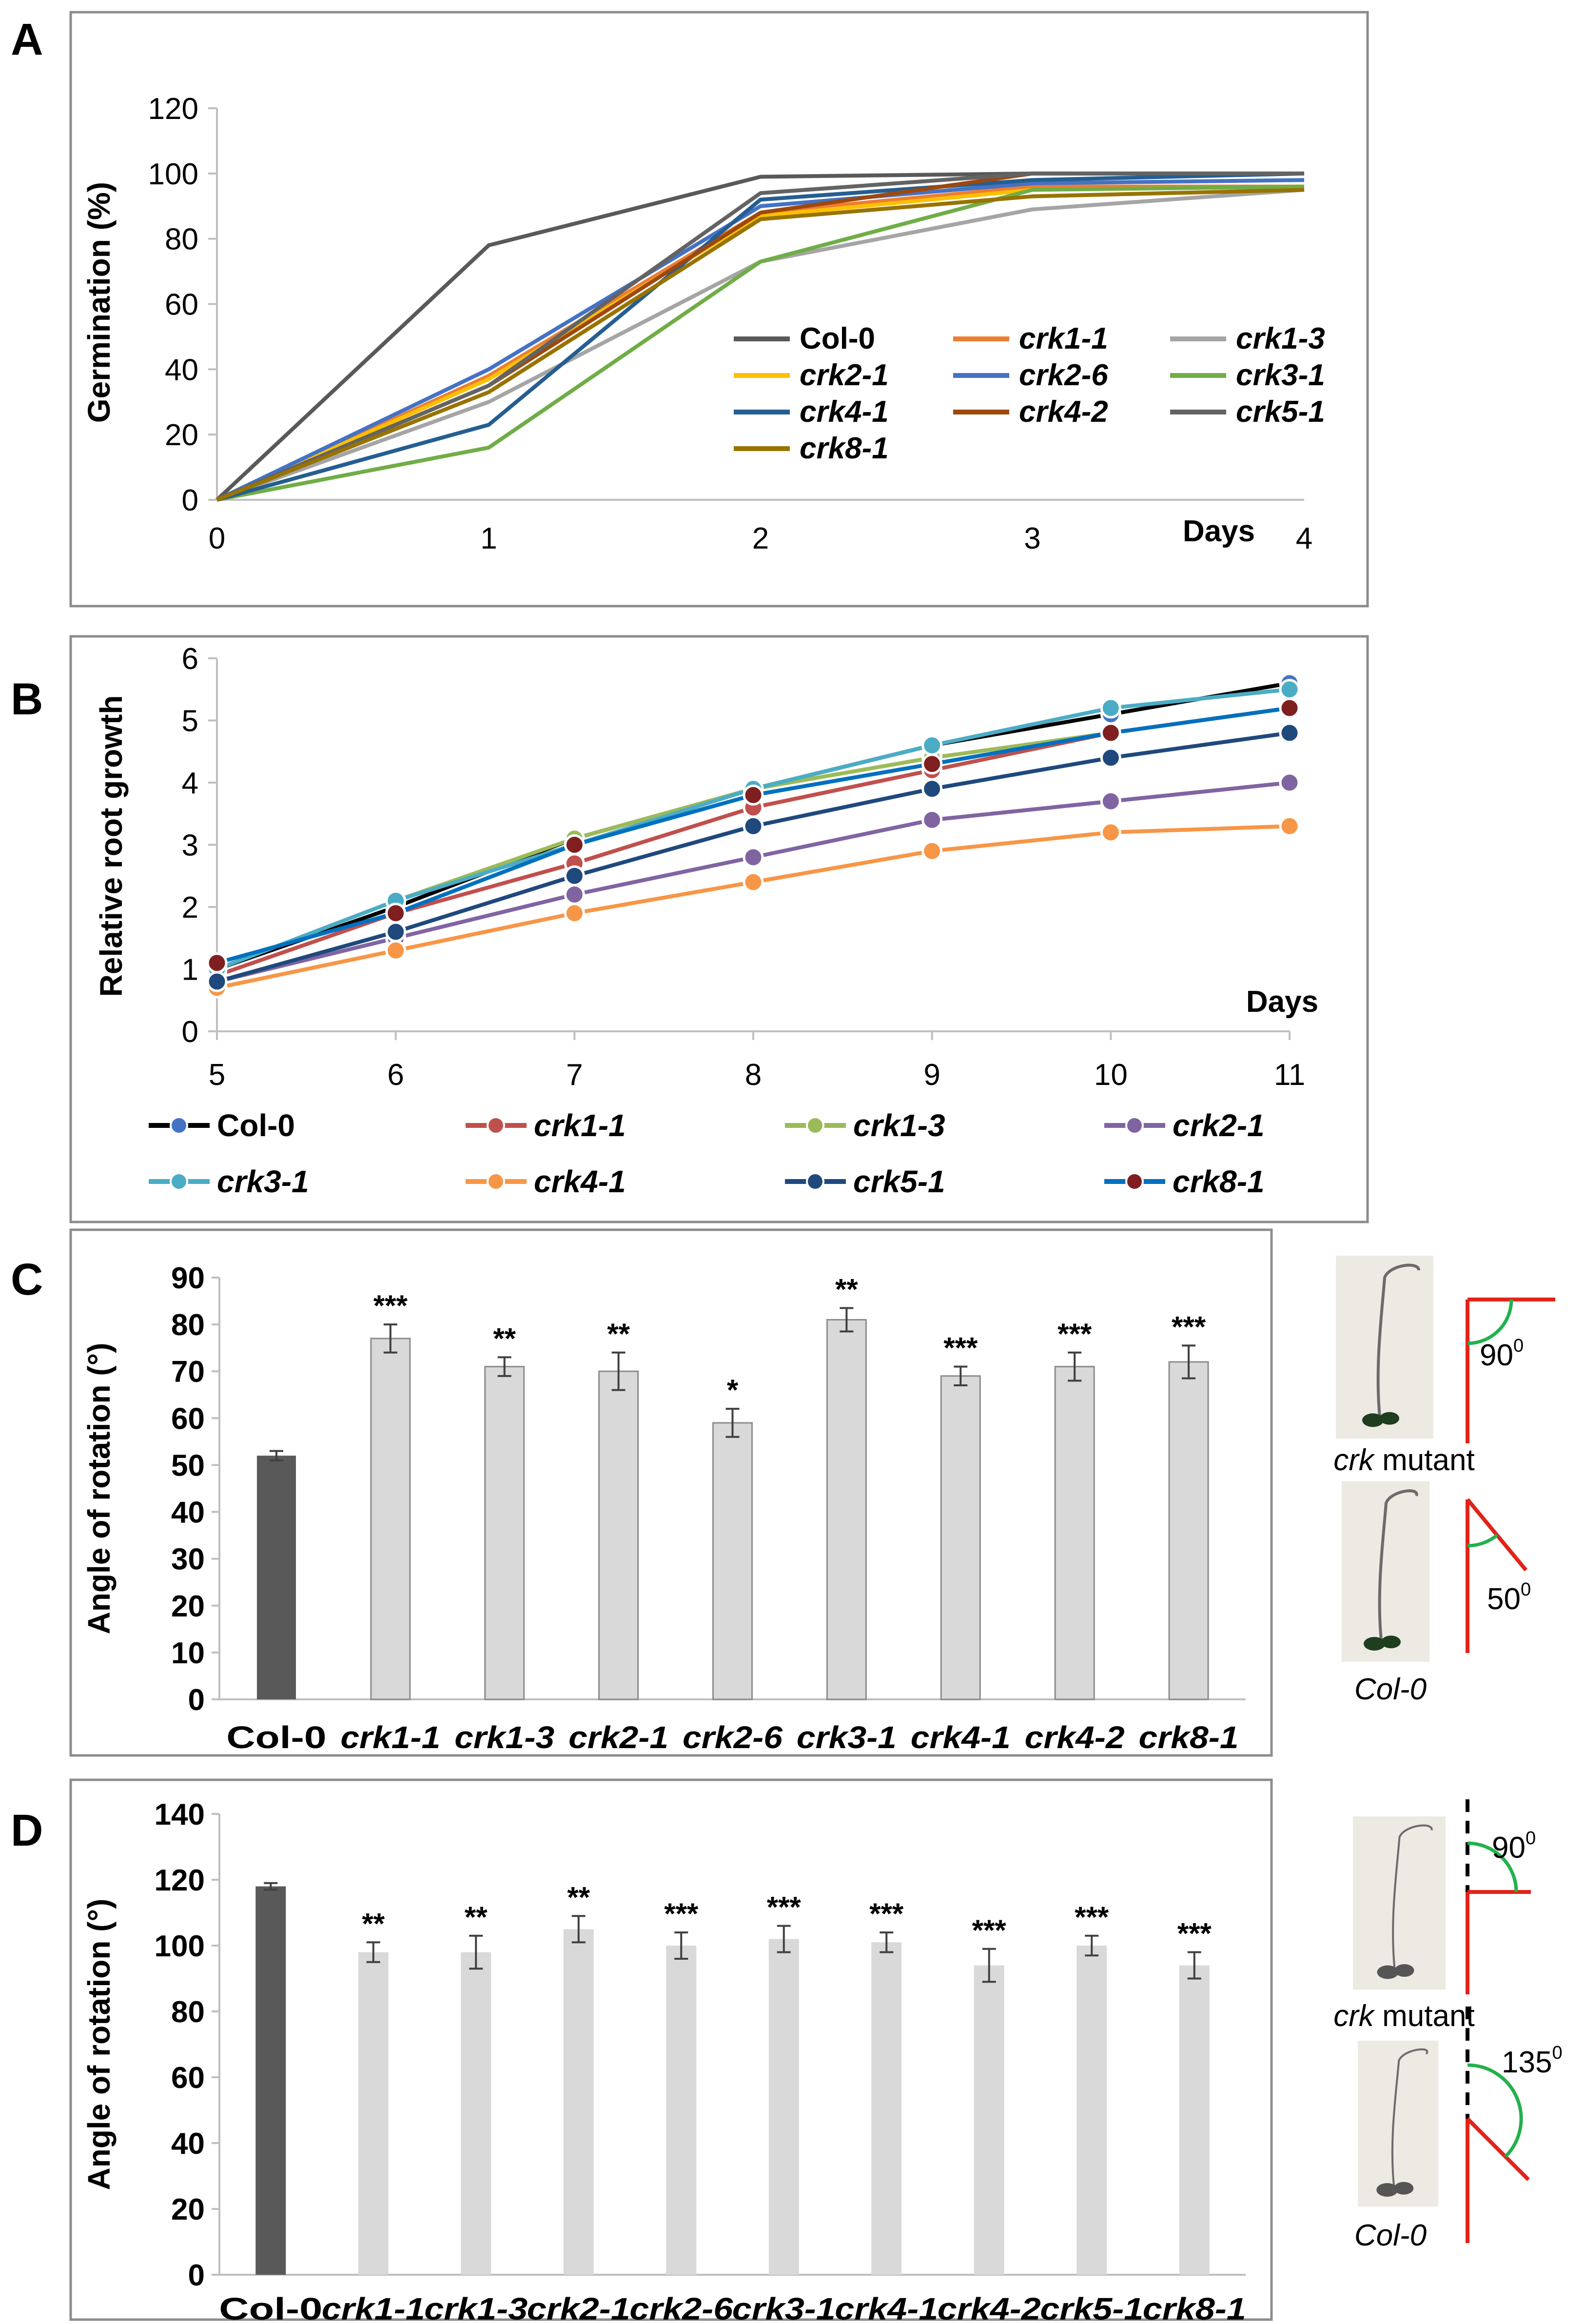 The height and width of the screenshot is (2324, 1585). Describe the element at coordinates (180, 1815) in the screenshot. I see `y-tick-label: 140` at that location.